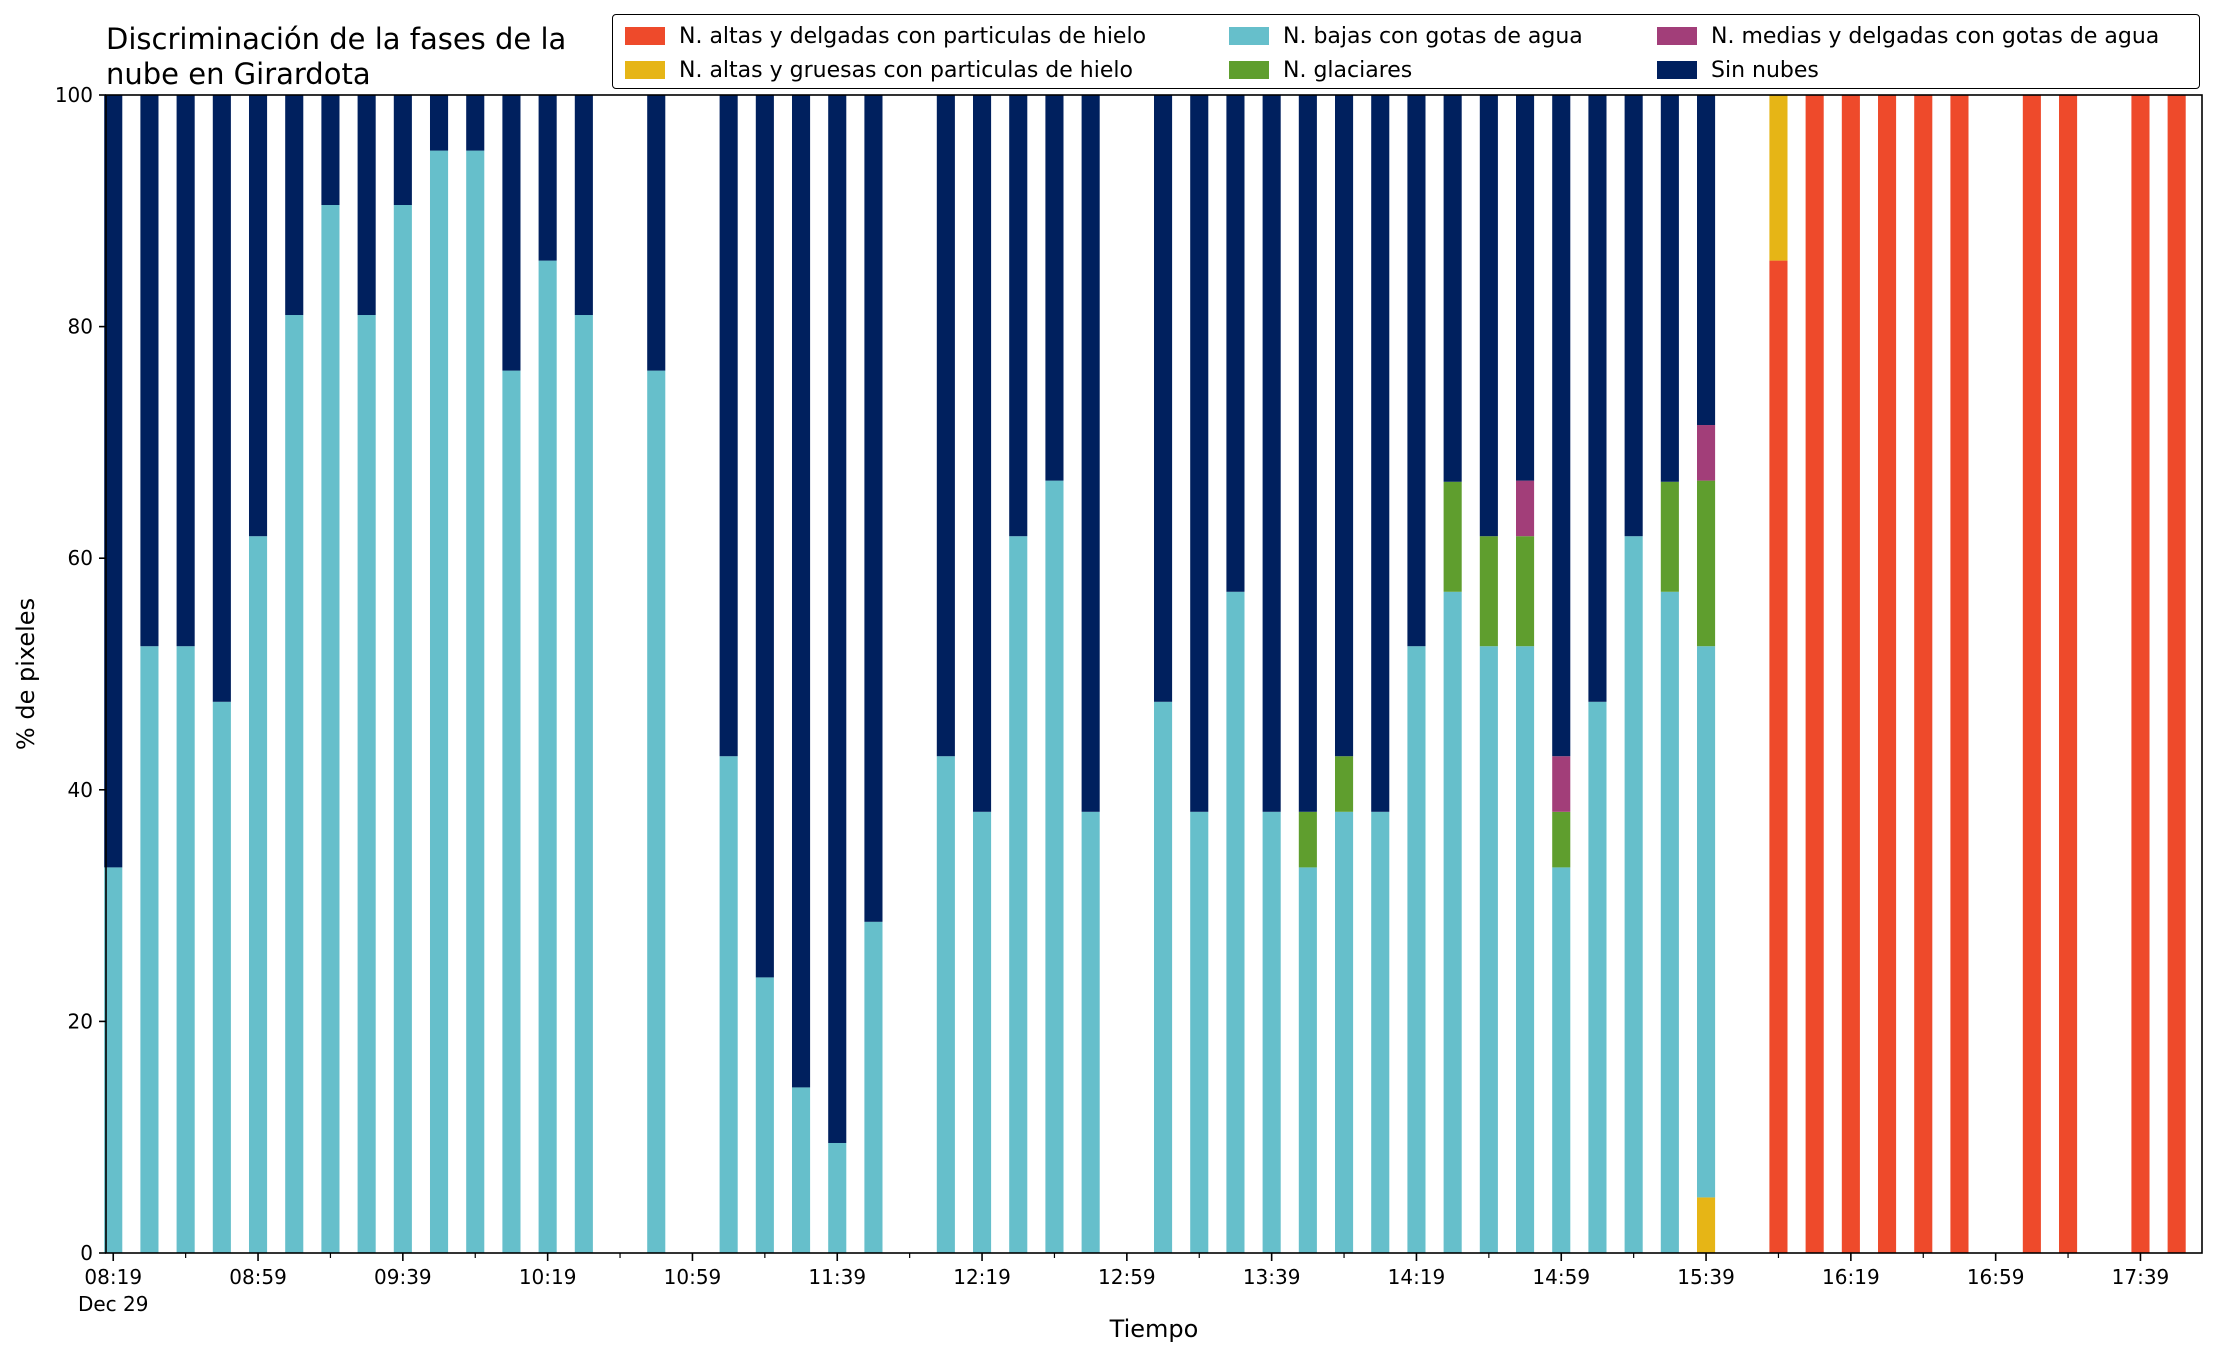 The height and width of the screenshot is (1355, 2216). What do you see at coordinates (80, 1021) in the screenshot?
I see `y-tick-label: 20` at bounding box center [80, 1021].